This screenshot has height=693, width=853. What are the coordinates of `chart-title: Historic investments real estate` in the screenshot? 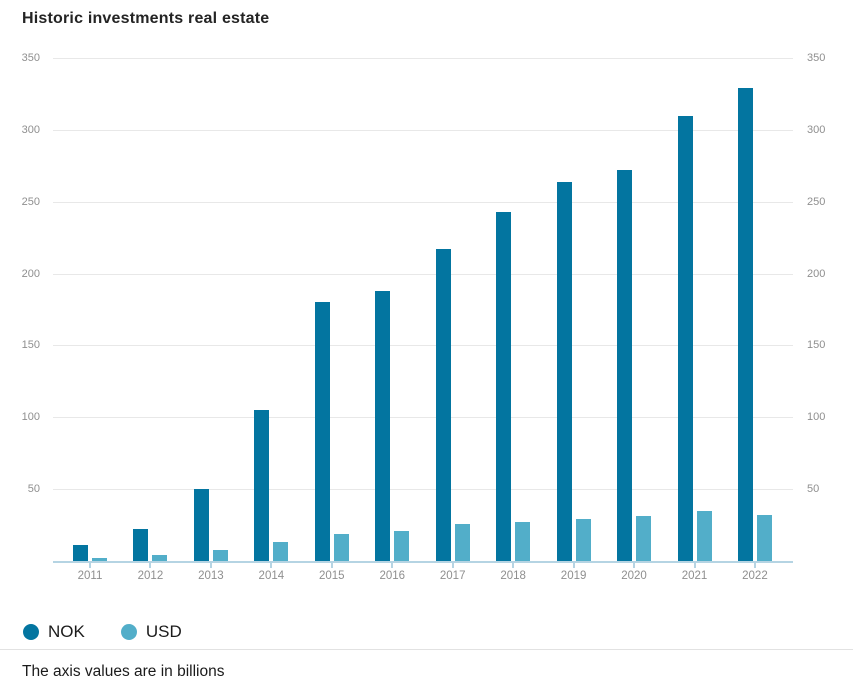 It's located at (146, 18).